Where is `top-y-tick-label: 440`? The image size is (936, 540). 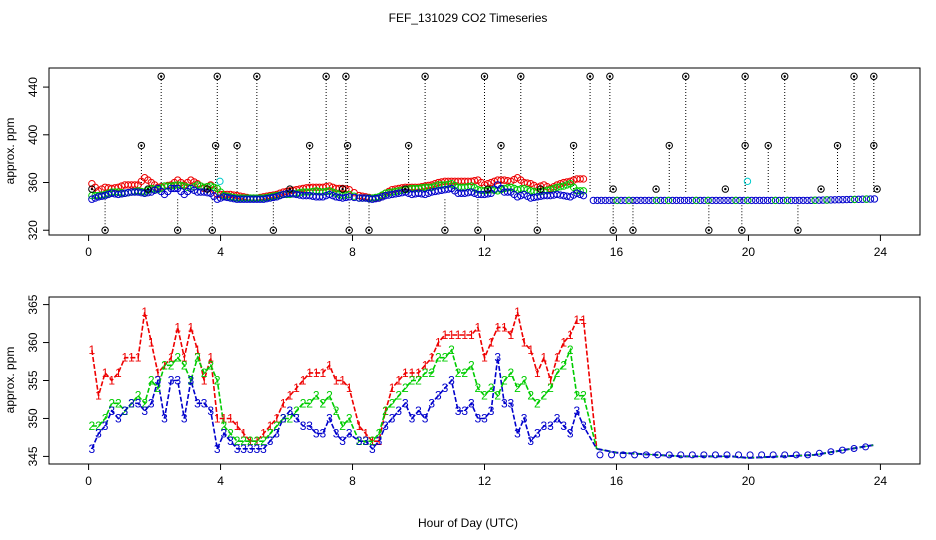 top-y-tick-label: 440 is located at coordinates (33, 87).